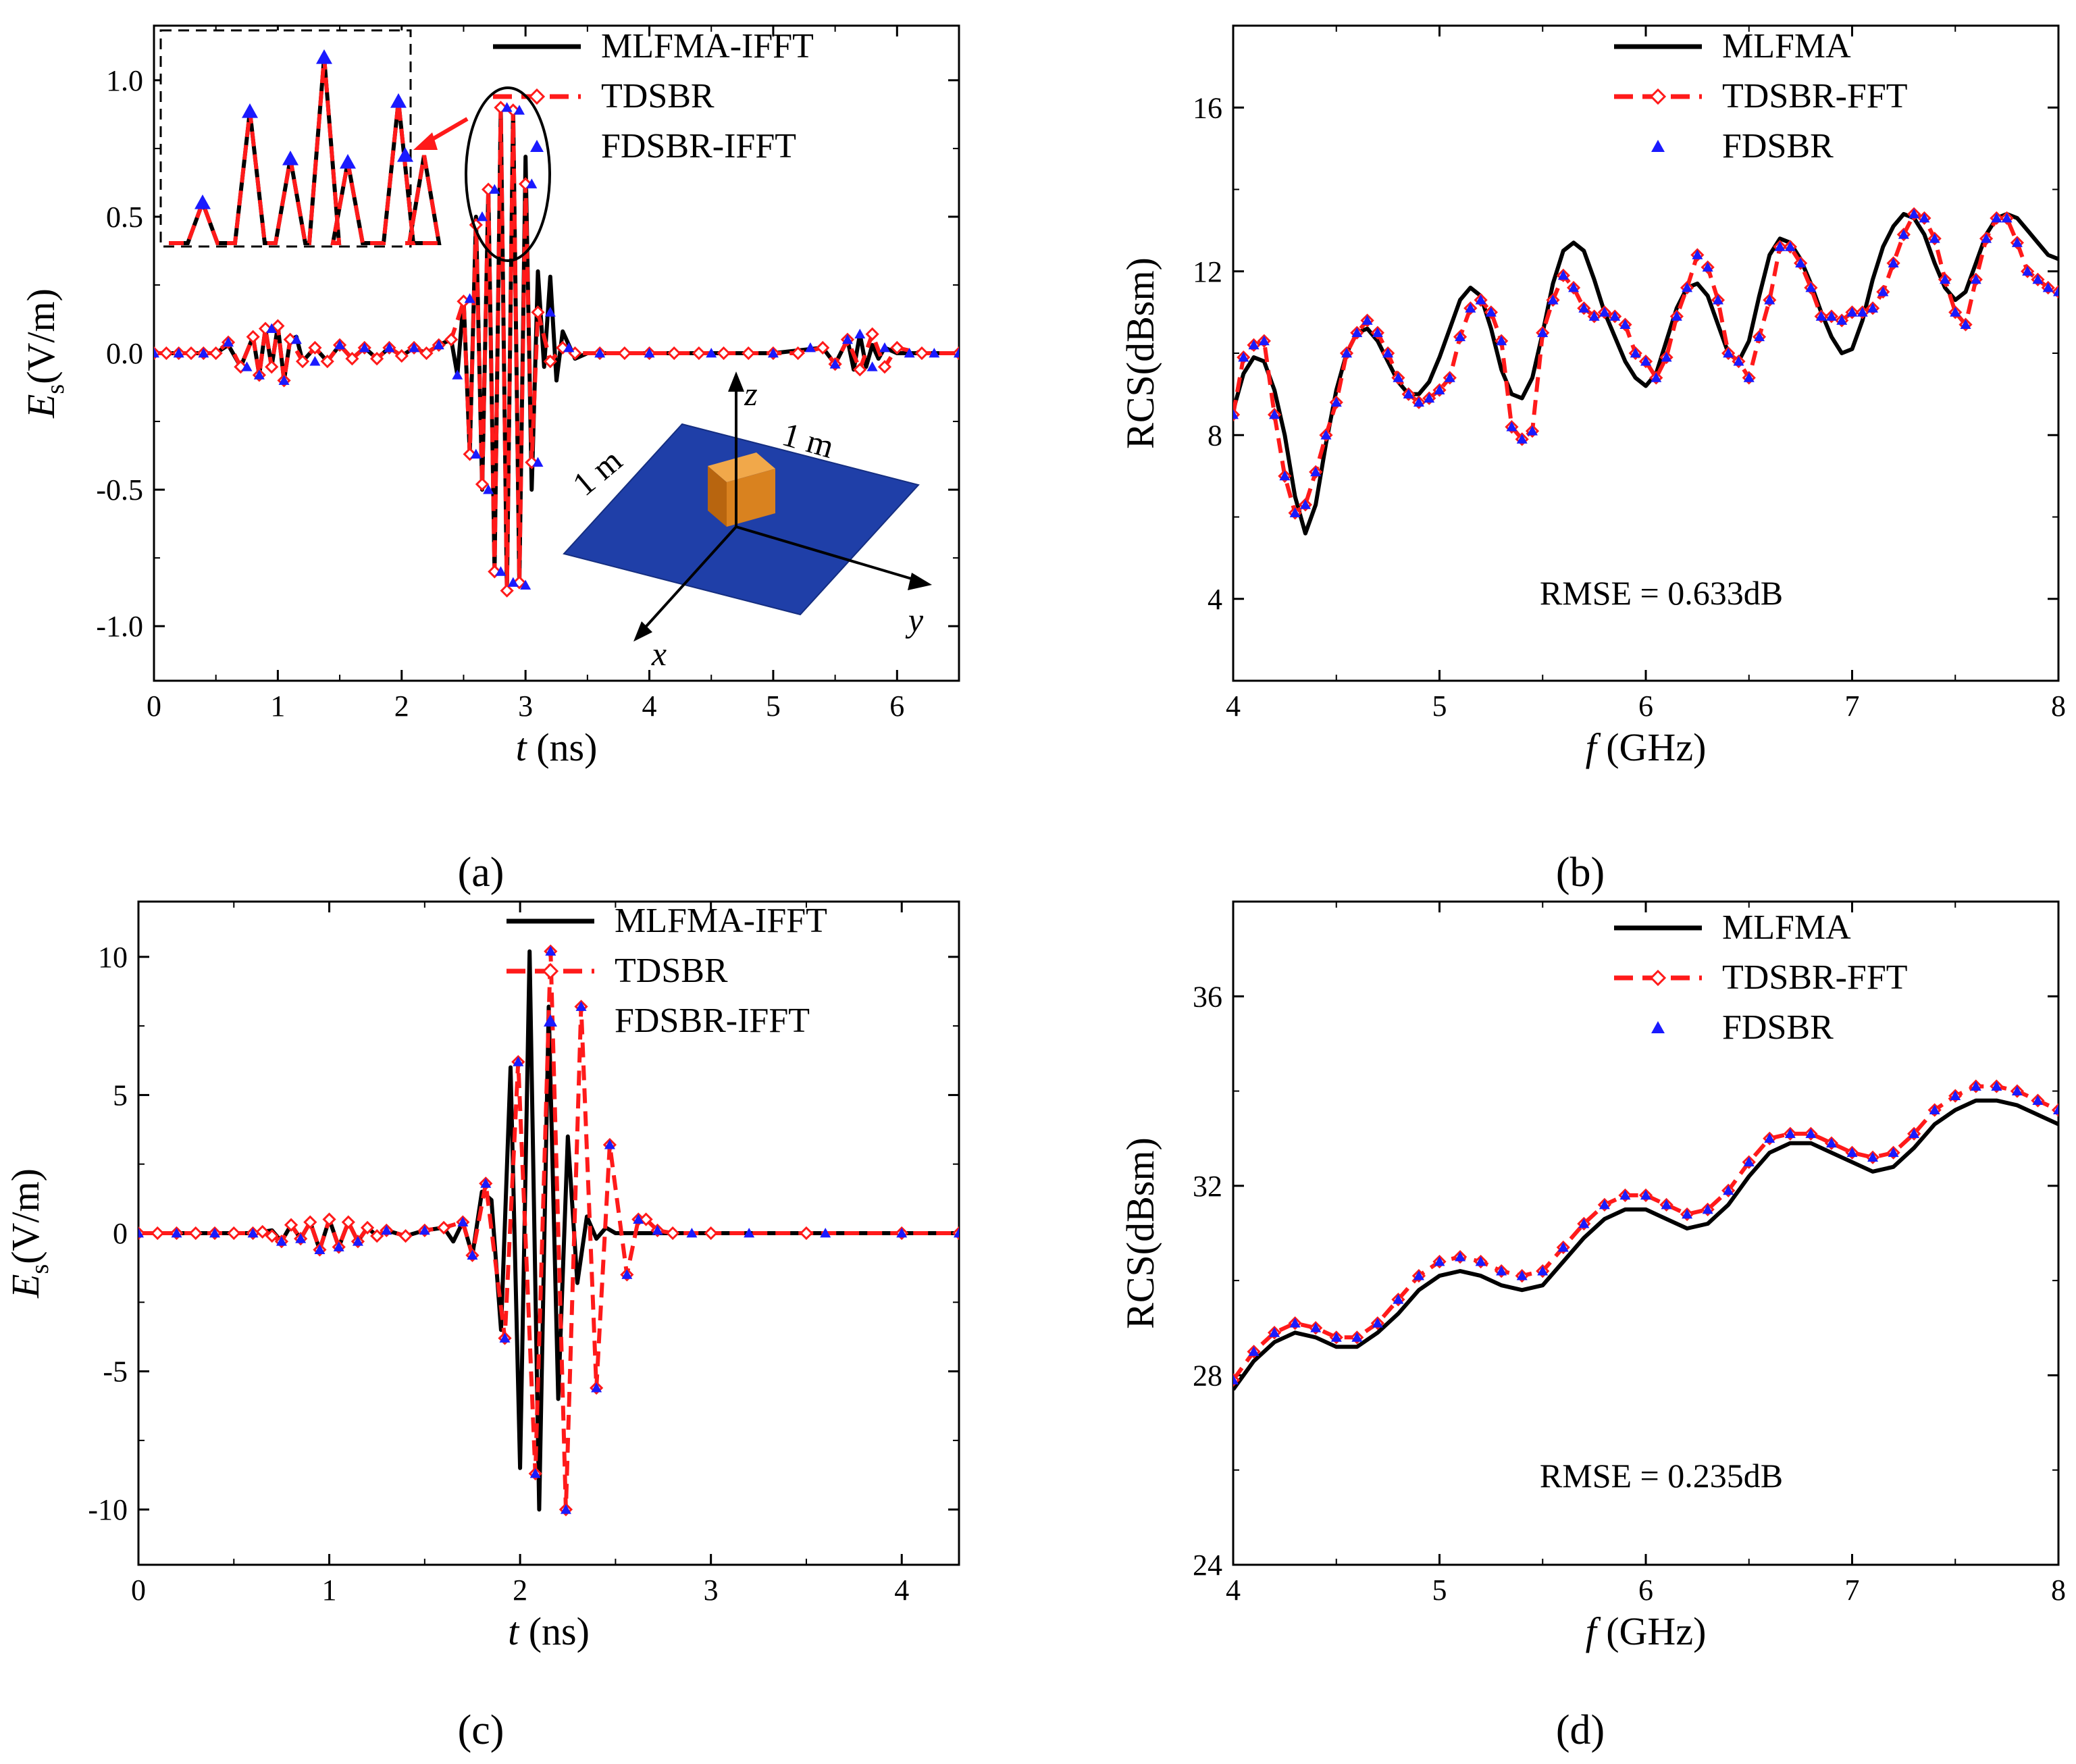  I want to click on x-tick-label-a: 3, so click(525, 706).